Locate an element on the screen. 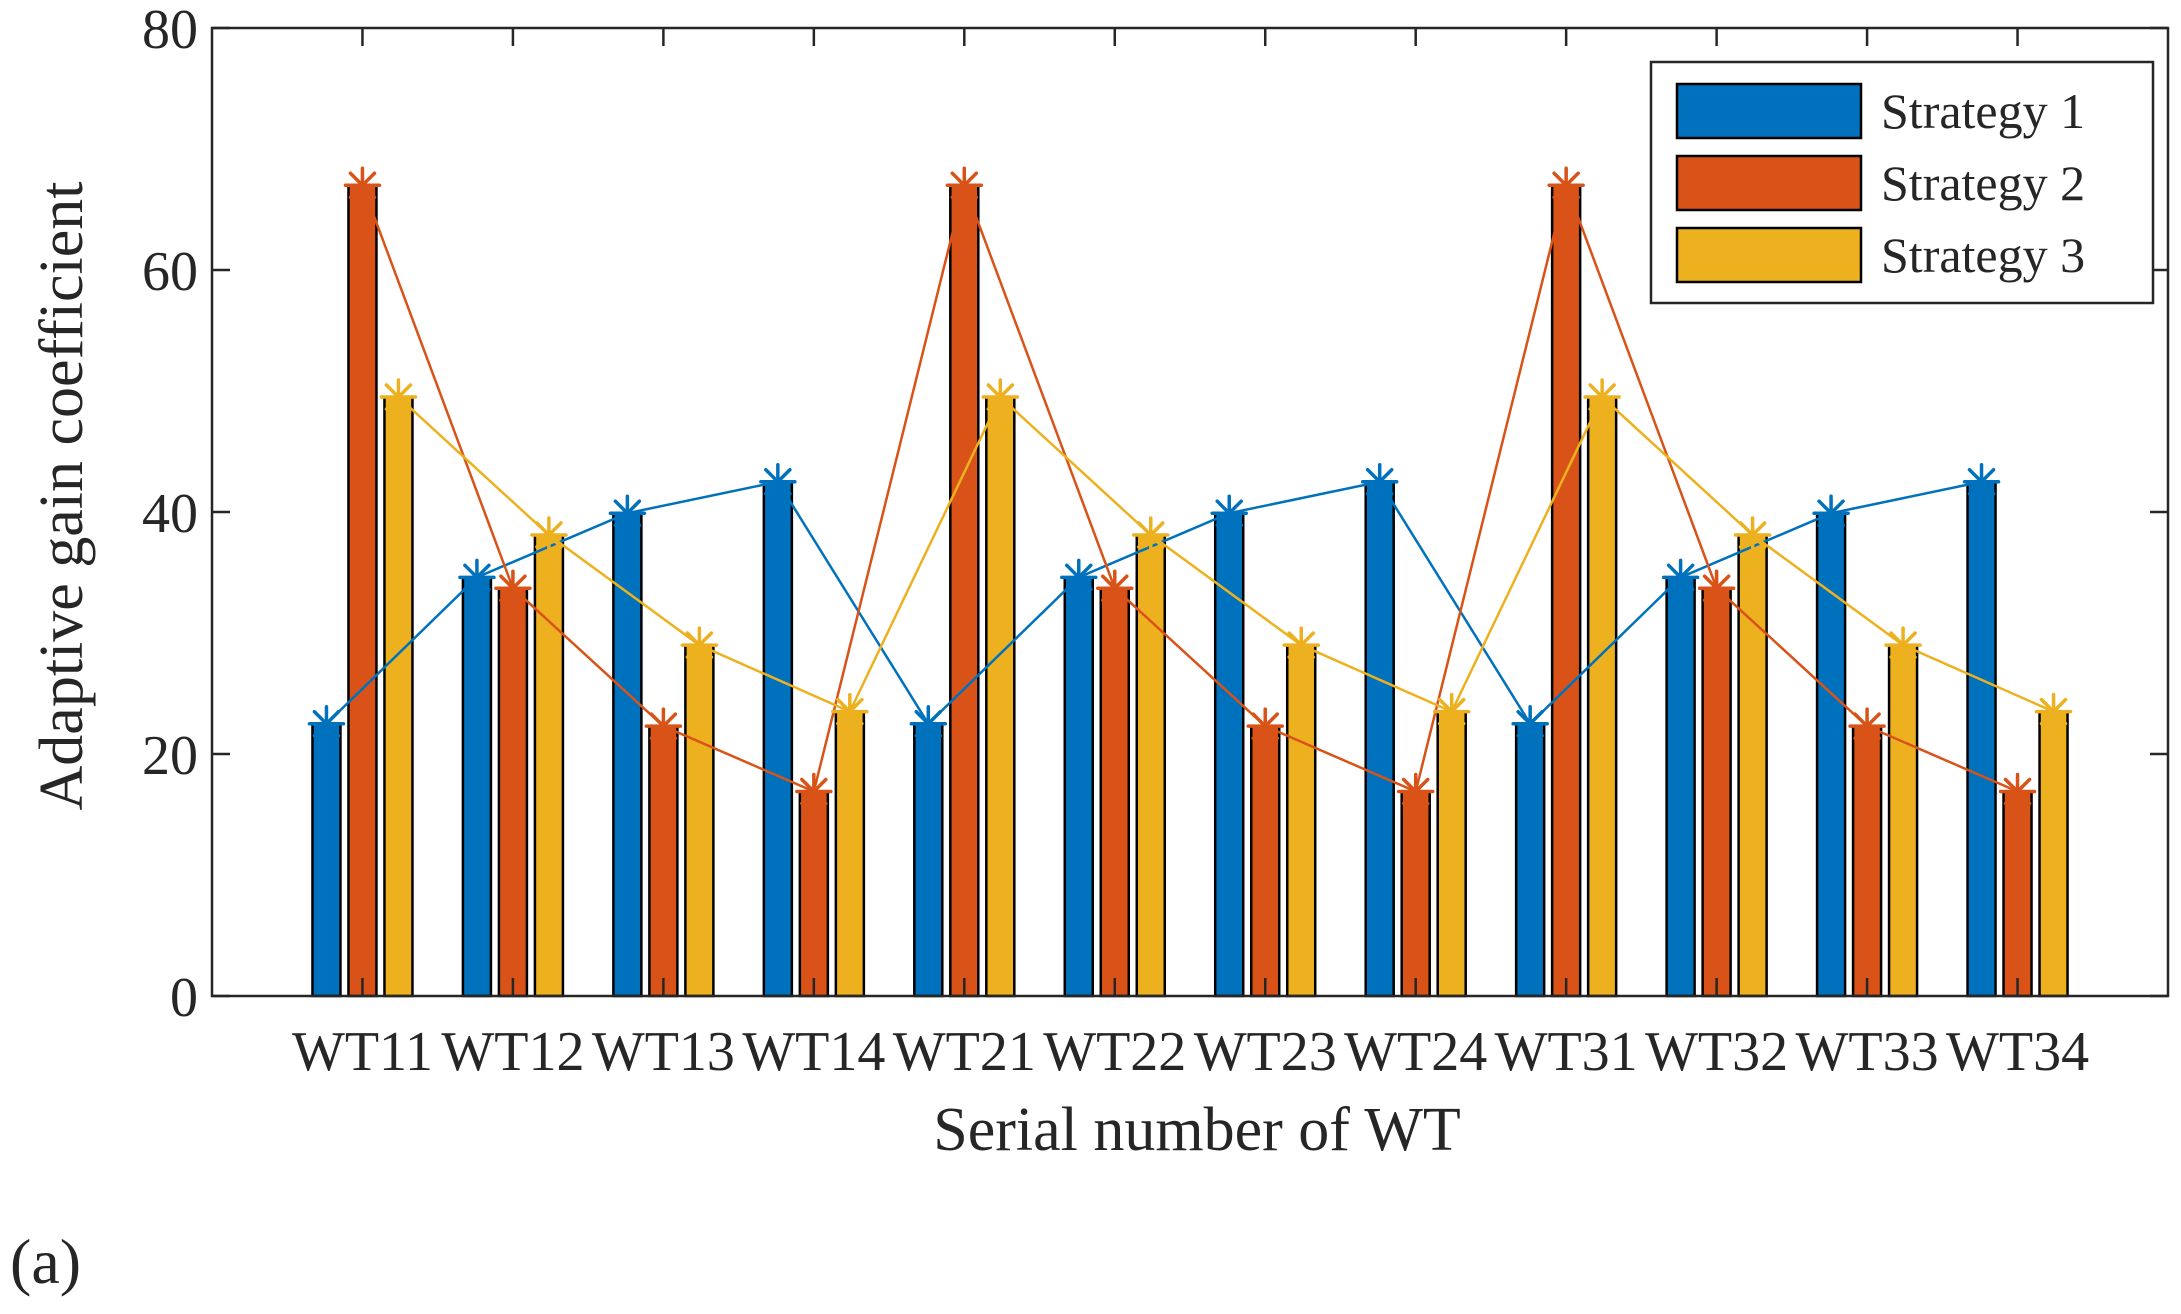 The height and width of the screenshot is (1314, 2181). y-tick-label: 20 is located at coordinates (170, 756).